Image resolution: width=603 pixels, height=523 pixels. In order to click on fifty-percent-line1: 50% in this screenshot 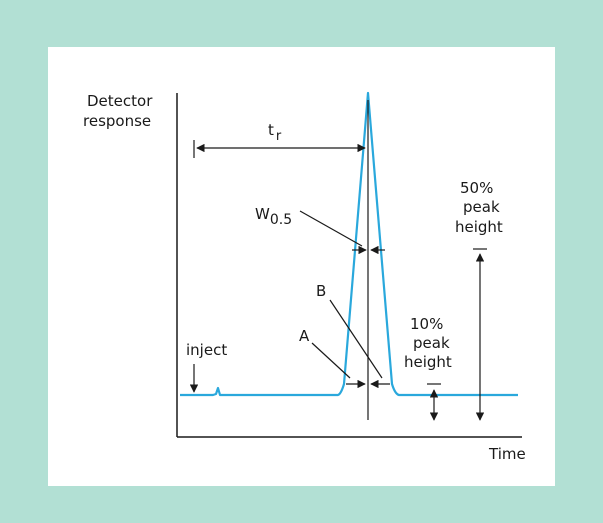, I will do `click(476, 188)`.